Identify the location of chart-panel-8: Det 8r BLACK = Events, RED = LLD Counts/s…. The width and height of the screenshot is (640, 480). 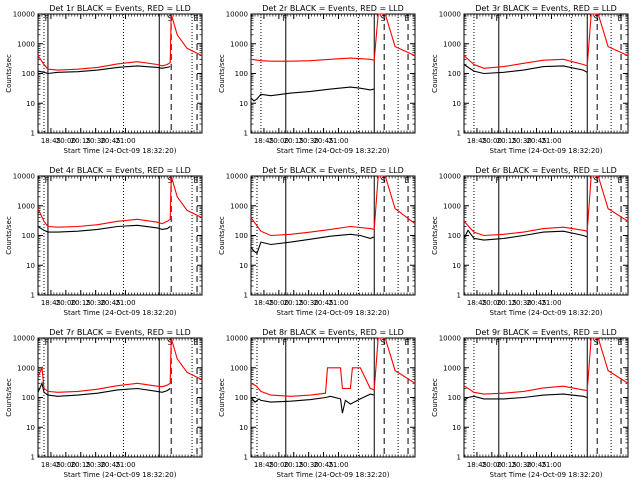
(317, 403).